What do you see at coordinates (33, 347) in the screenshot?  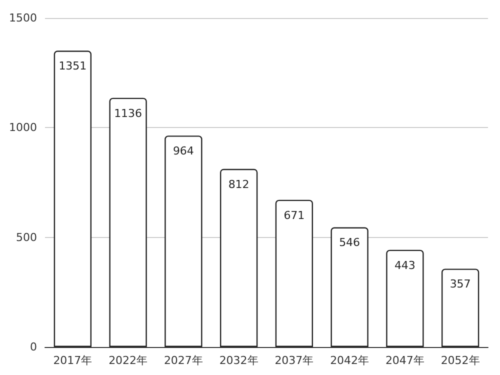 I see `y-tick-label: 0` at bounding box center [33, 347].